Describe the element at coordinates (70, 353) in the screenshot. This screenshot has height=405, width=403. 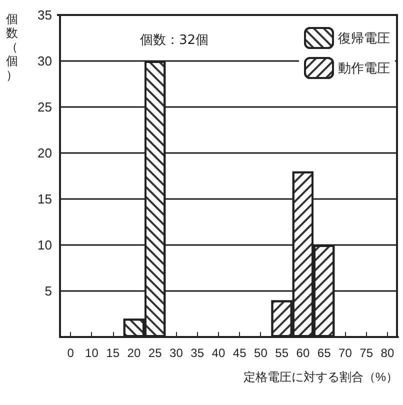
I see `x-tick-label: 0` at that location.